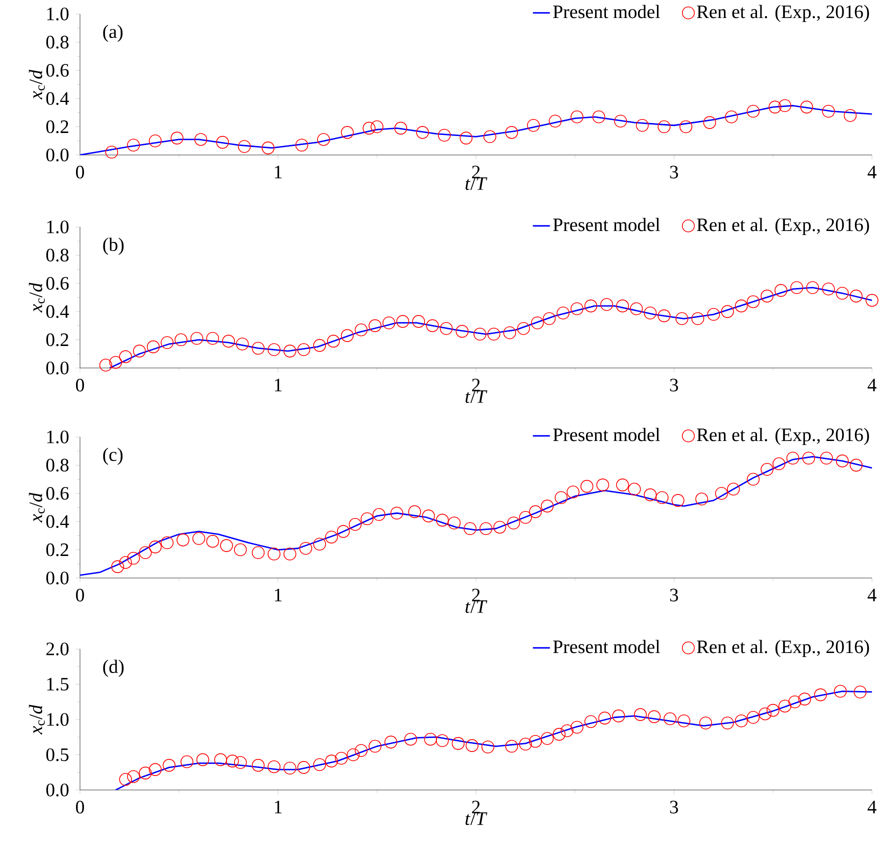 Image resolution: width=886 pixels, height=850 pixels. What do you see at coordinates (113, 456) in the screenshot?
I see `annotation: (c)` at bounding box center [113, 456].